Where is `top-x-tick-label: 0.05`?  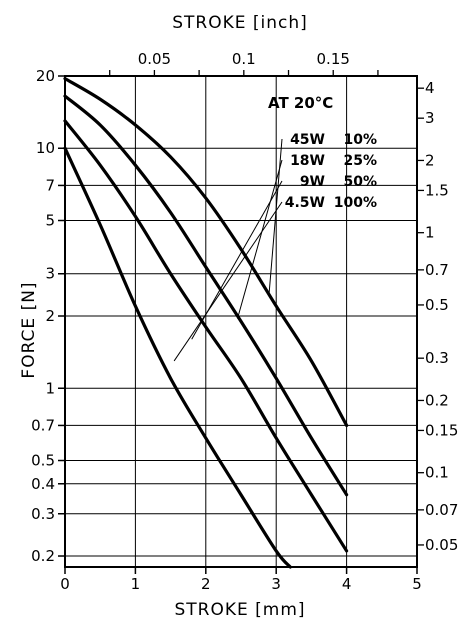
top-x-tick-label: 0.05 is located at coordinates (154, 59).